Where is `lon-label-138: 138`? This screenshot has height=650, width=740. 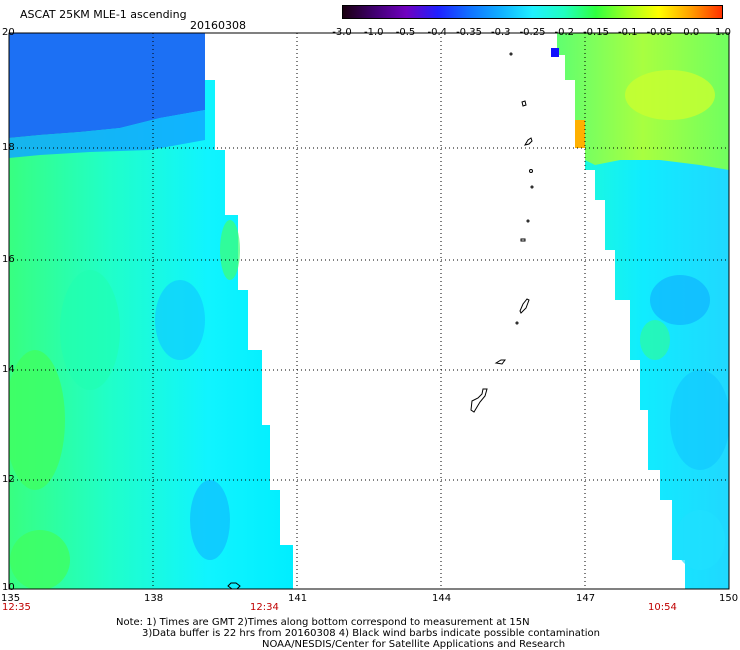 lon-label-138: 138 is located at coordinates (154, 598).